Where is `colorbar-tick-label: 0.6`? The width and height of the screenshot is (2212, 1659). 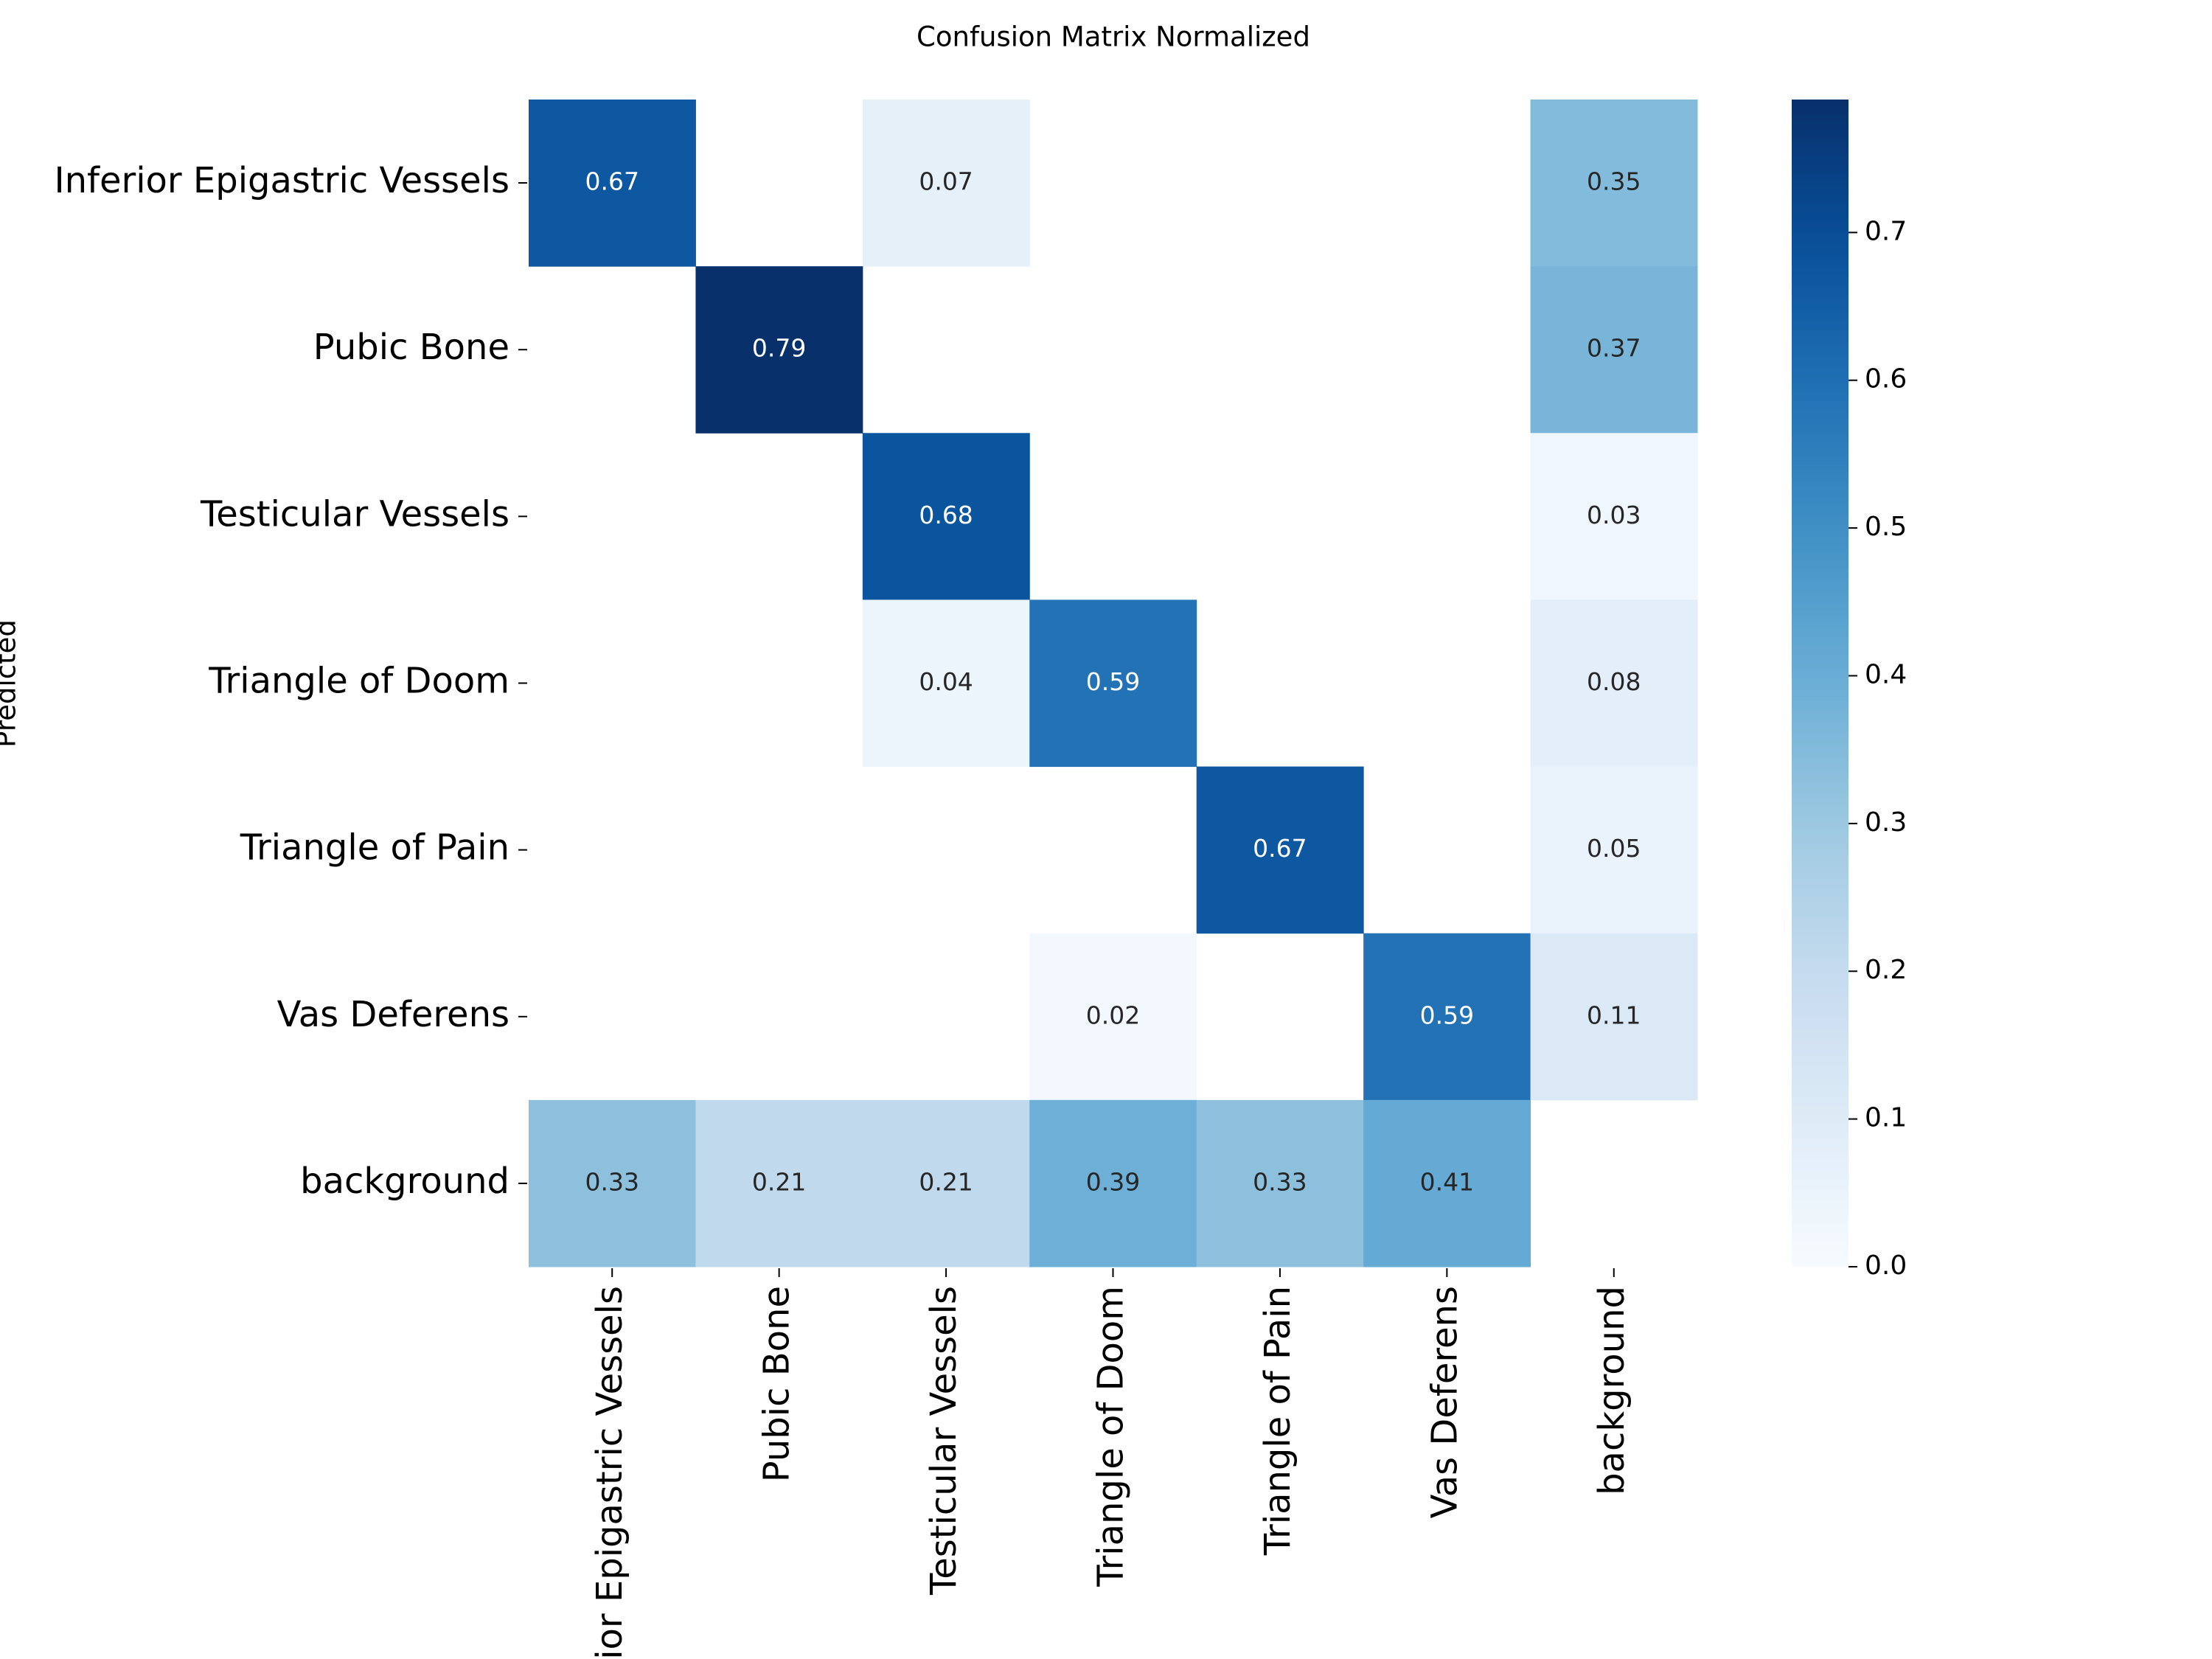 colorbar-tick-label: 0.6 is located at coordinates (1886, 379).